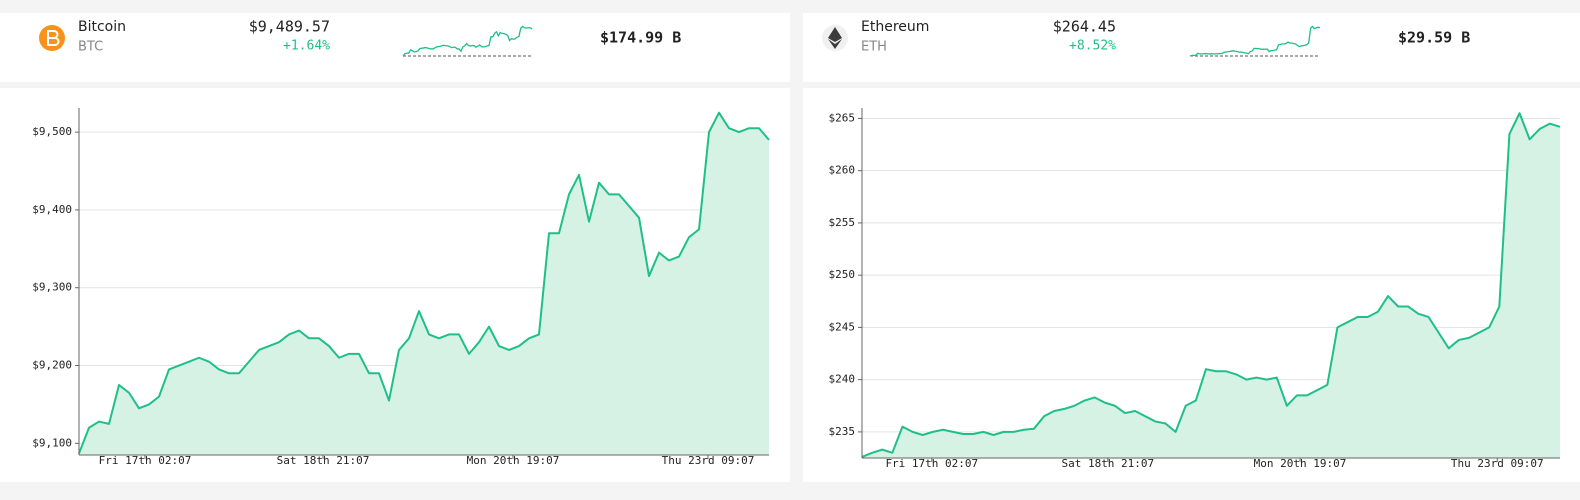  I want to click on coin-price: $9,489.57, so click(289, 27).